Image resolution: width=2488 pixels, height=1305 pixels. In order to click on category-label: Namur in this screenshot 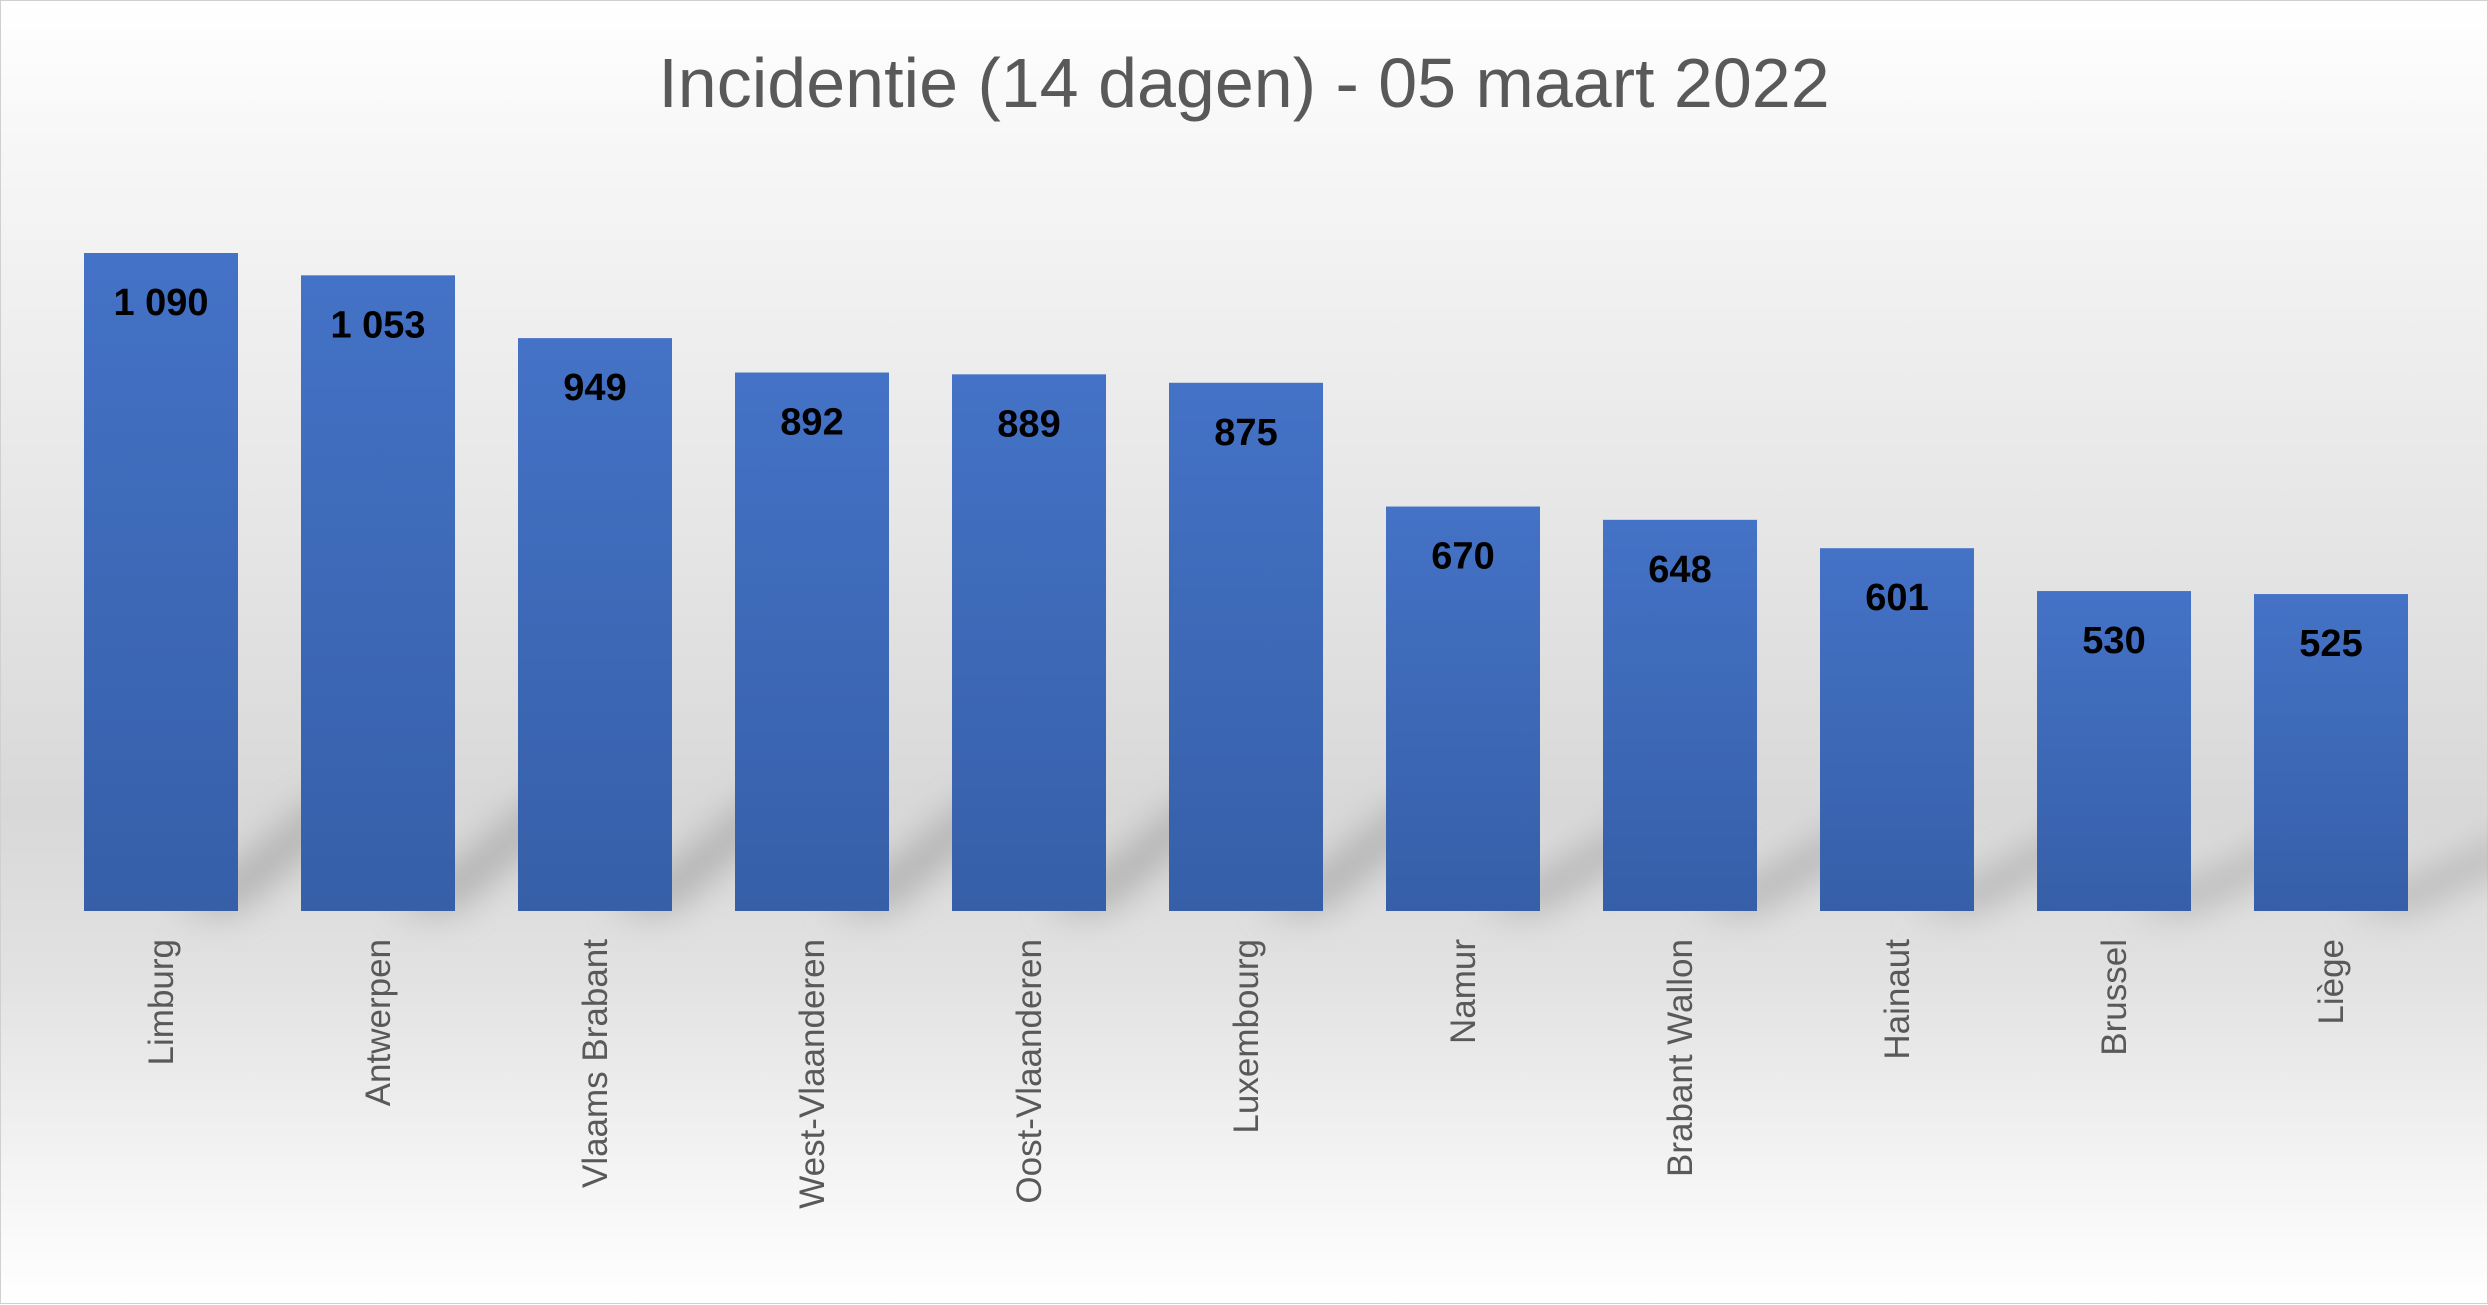, I will do `click(1463, 991)`.